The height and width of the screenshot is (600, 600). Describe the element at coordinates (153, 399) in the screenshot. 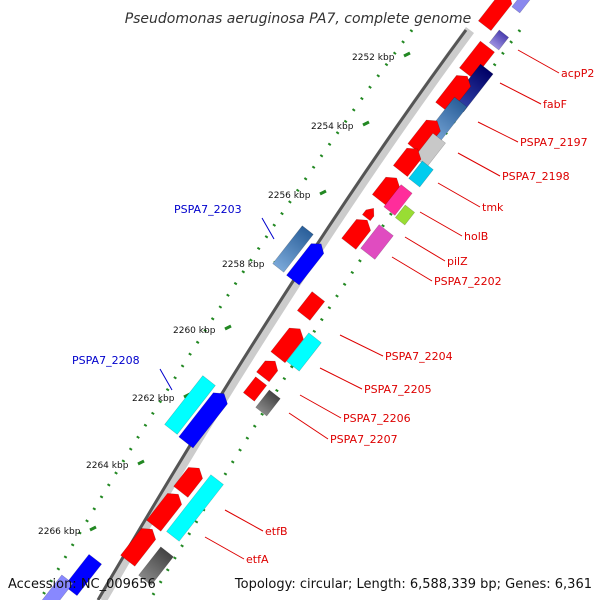

I see `kbp-label: 2262 kbp` at that location.